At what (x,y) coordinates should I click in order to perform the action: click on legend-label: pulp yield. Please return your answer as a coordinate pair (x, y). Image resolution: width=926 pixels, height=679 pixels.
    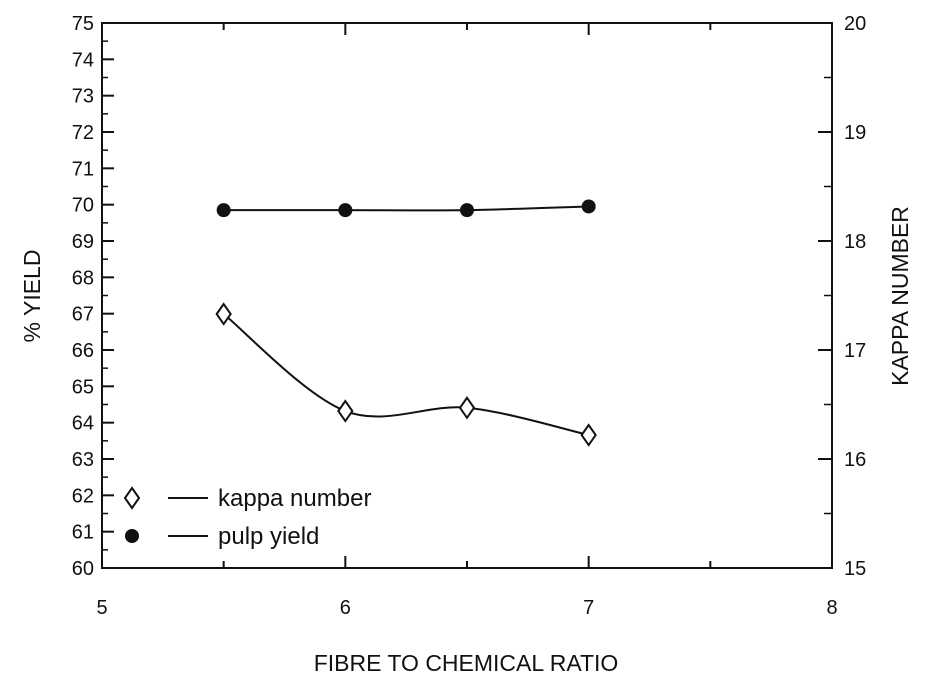
    Looking at the image, I should click on (268, 536).